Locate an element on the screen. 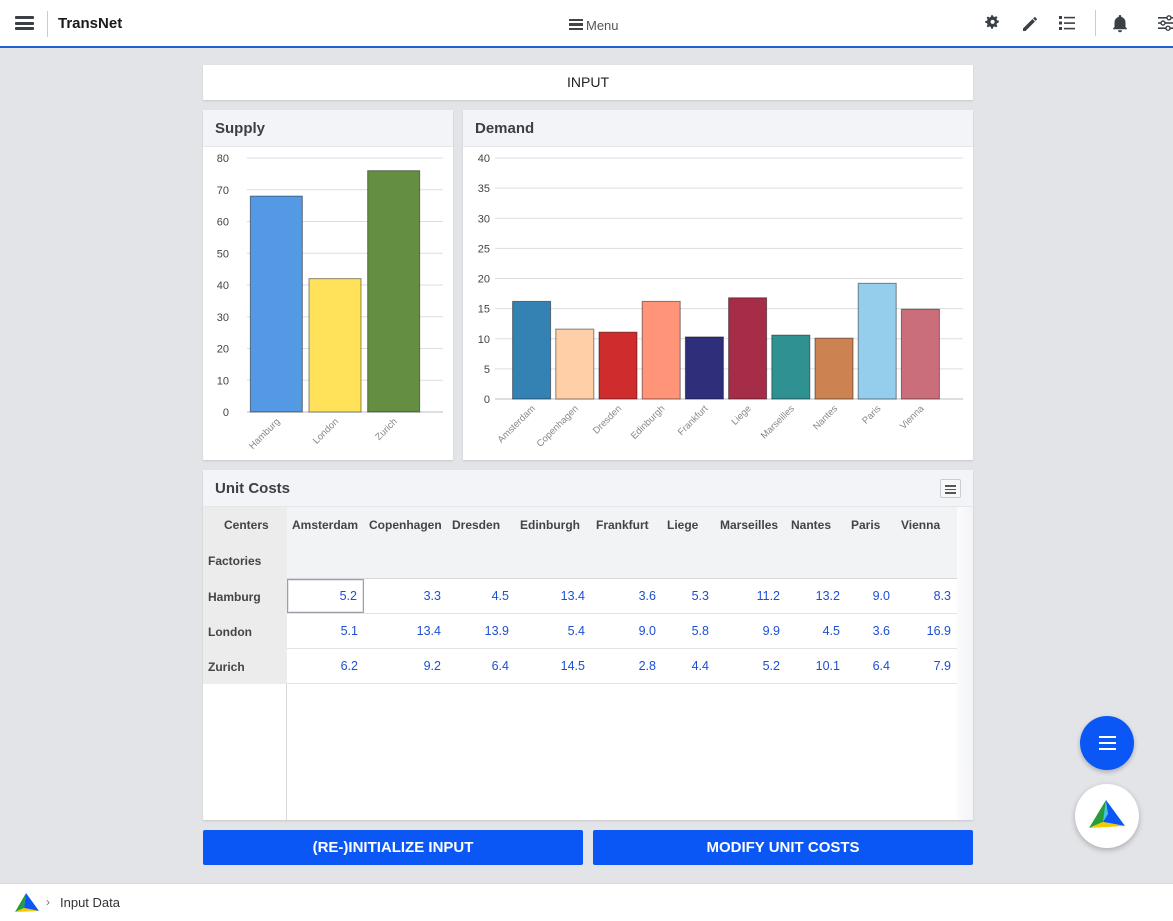  table-menu-button is located at coordinates (950, 488).